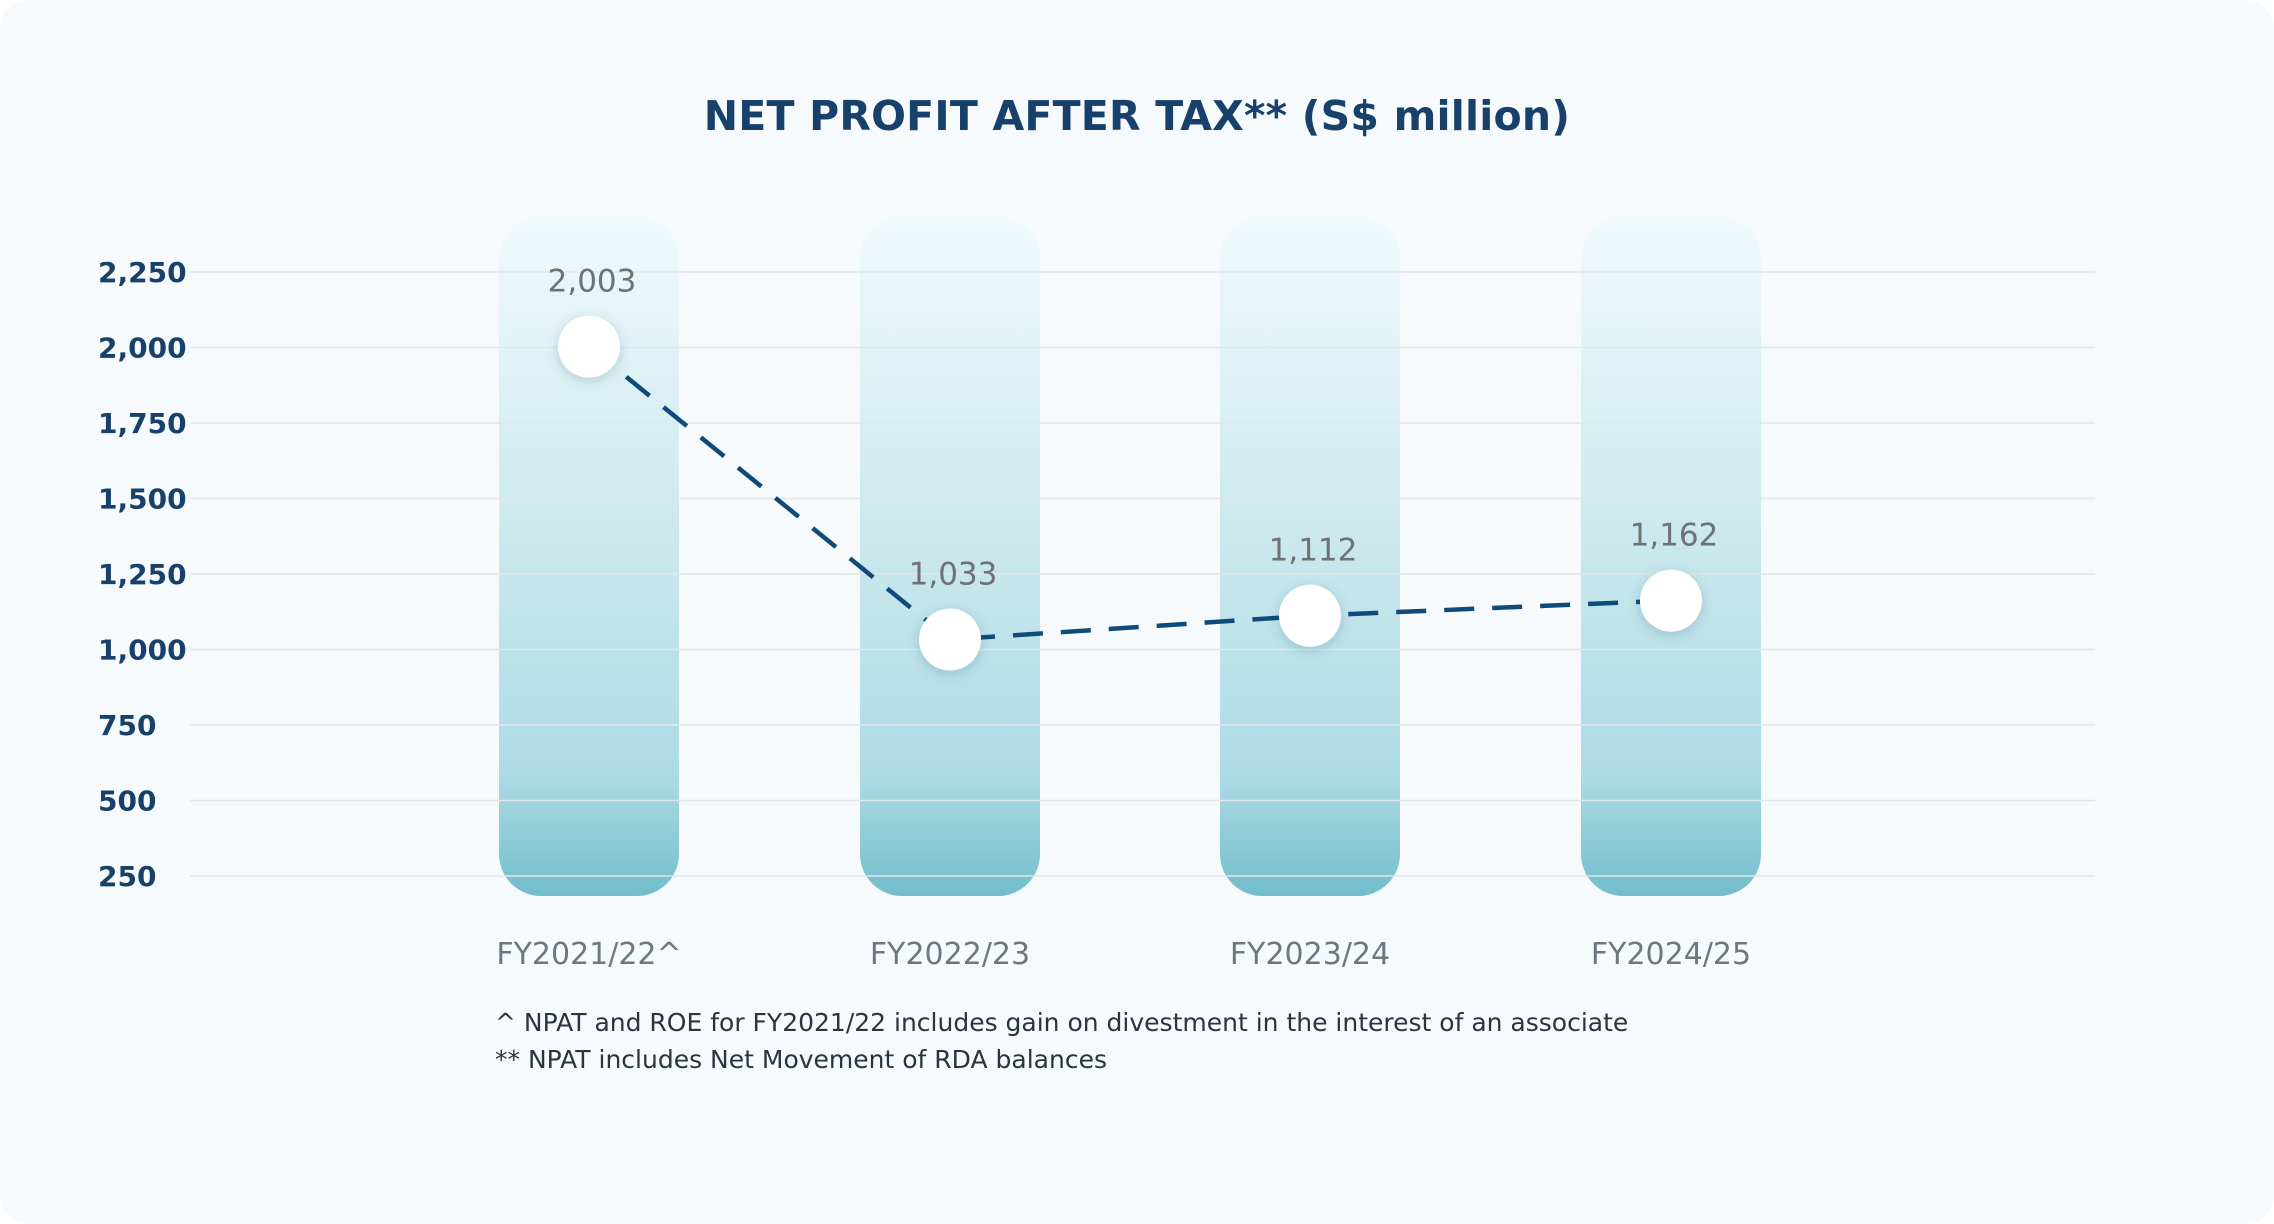 The width and height of the screenshot is (2274, 1224). What do you see at coordinates (142, 272) in the screenshot?
I see `y-tick-label-2250: 2,250` at bounding box center [142, 272].